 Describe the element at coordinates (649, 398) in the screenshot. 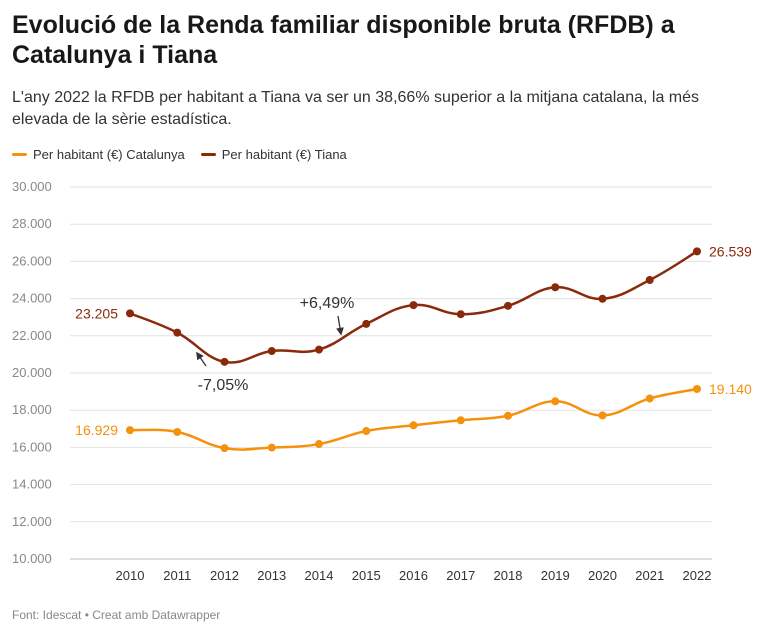

I see `data-point-catalunya-2021` at that location.